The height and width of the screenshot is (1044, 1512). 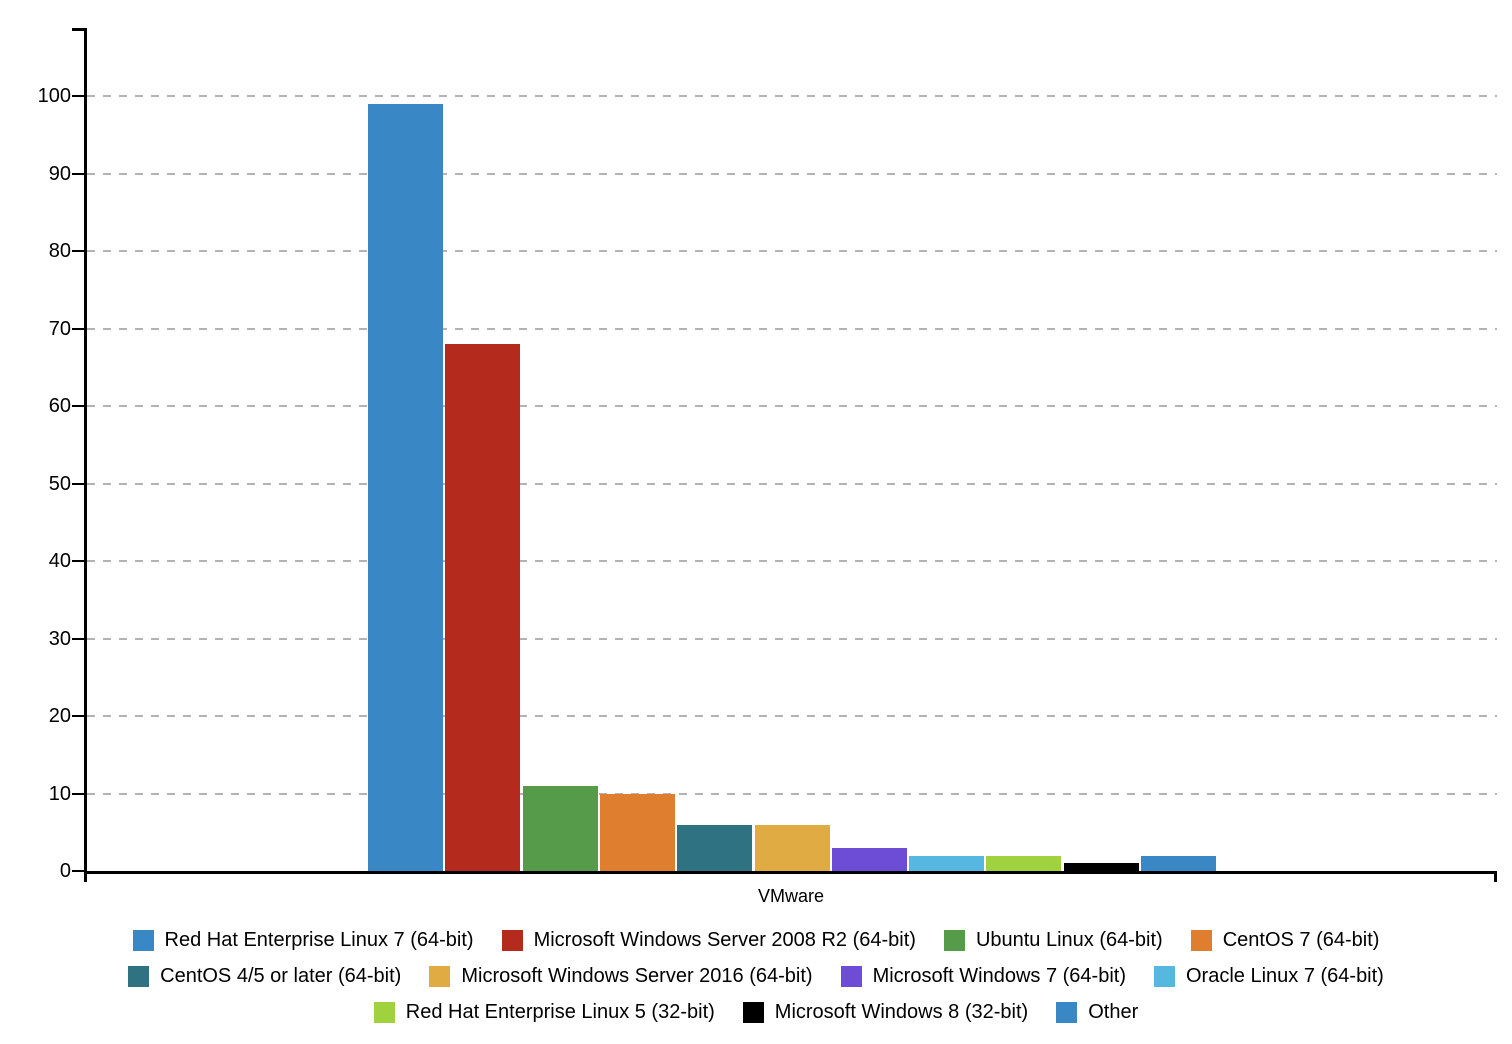 What do you see at coordinates (714, 847) in the screenshot?
I see `bar-centos-4-5-or-later-64-bit` at bounding box center [714, 847].